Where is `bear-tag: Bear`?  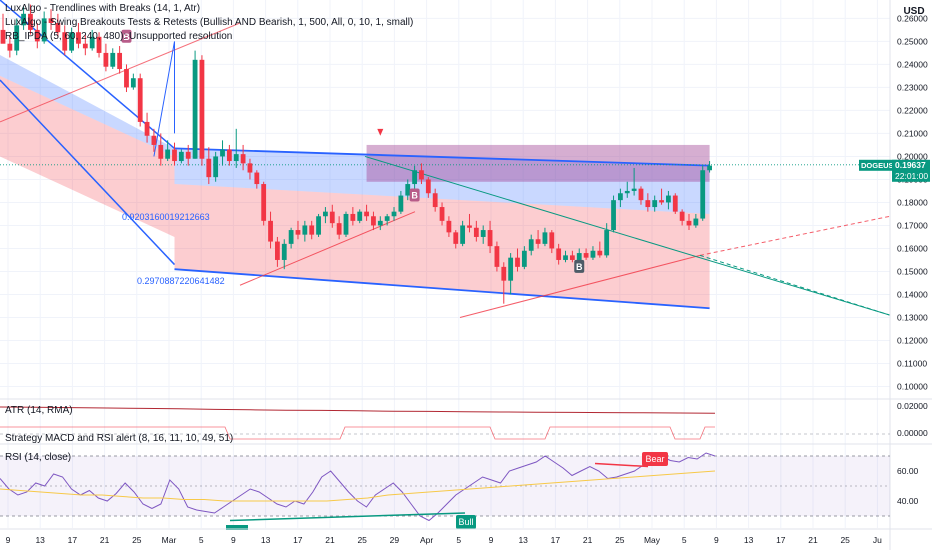
bear-tag: Bear is located at coordinates (654, 459).